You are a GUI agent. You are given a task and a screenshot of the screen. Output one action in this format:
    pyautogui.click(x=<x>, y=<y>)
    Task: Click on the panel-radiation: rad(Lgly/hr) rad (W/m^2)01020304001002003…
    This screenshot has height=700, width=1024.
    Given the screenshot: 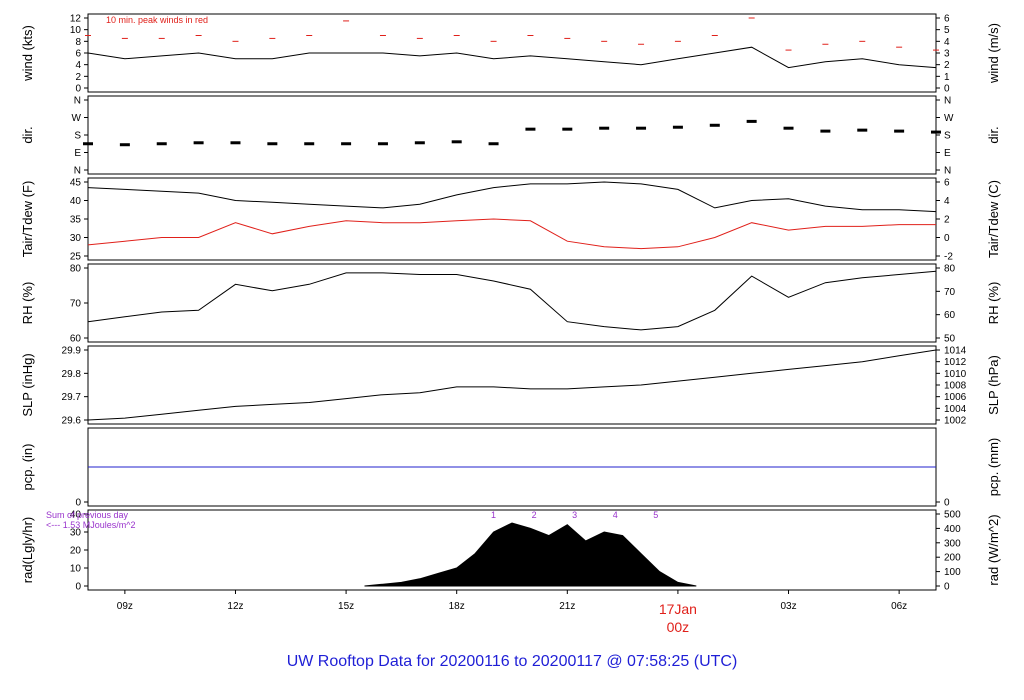 What is the action you would take?
    pyautogui.click(x=510, y=551)
    